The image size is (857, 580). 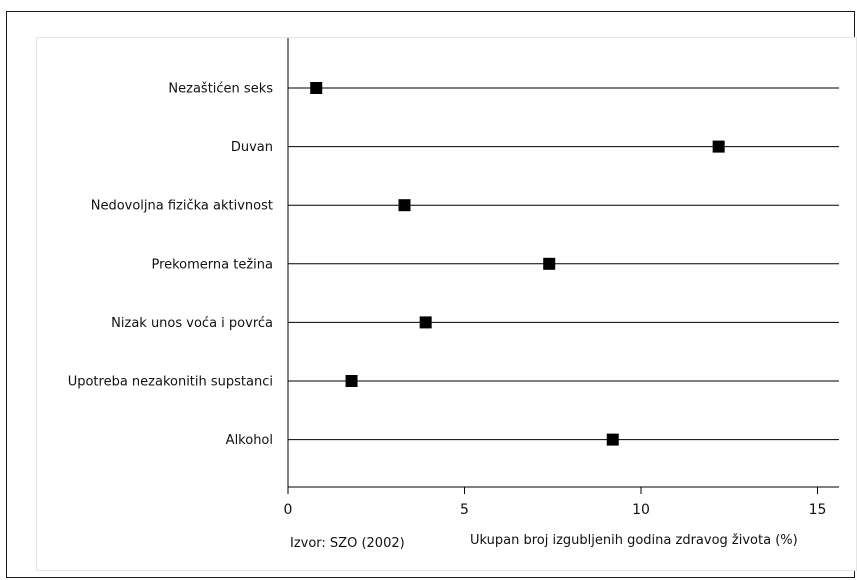 I want to click on x-tick-label: 15, so click(x=818, y=510).